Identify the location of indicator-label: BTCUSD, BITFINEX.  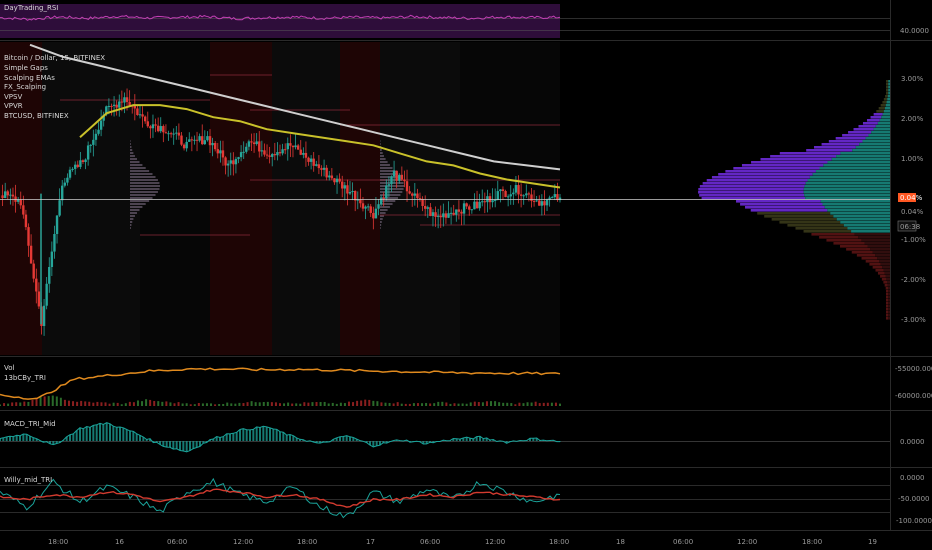
(36, 115).